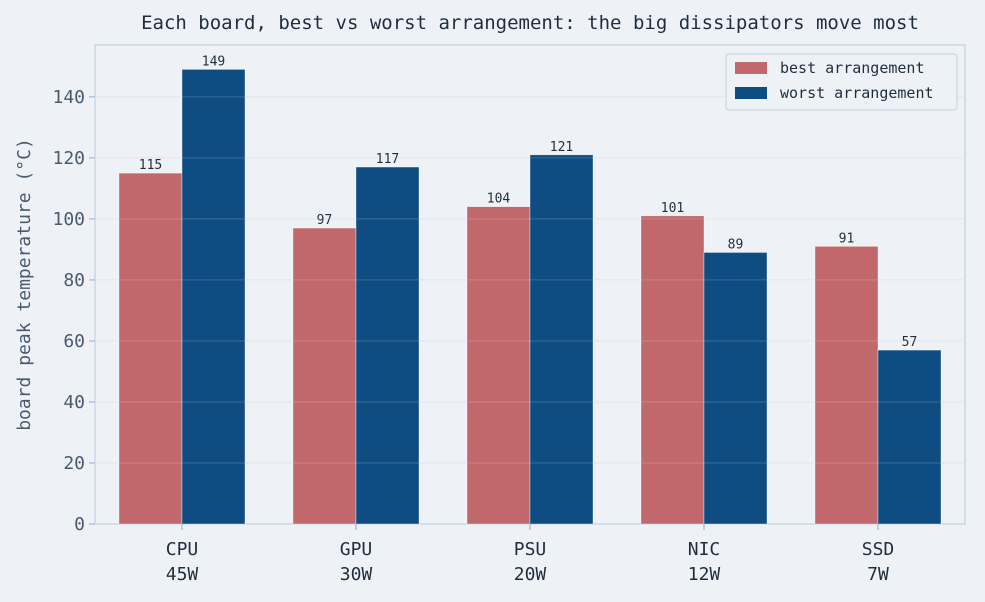 Image resolution: width=985 pixels, height=602 pixels. Describe the element at coordinates (68, 97) in the screenshot. I see `y-tick-label: 140` at that location.